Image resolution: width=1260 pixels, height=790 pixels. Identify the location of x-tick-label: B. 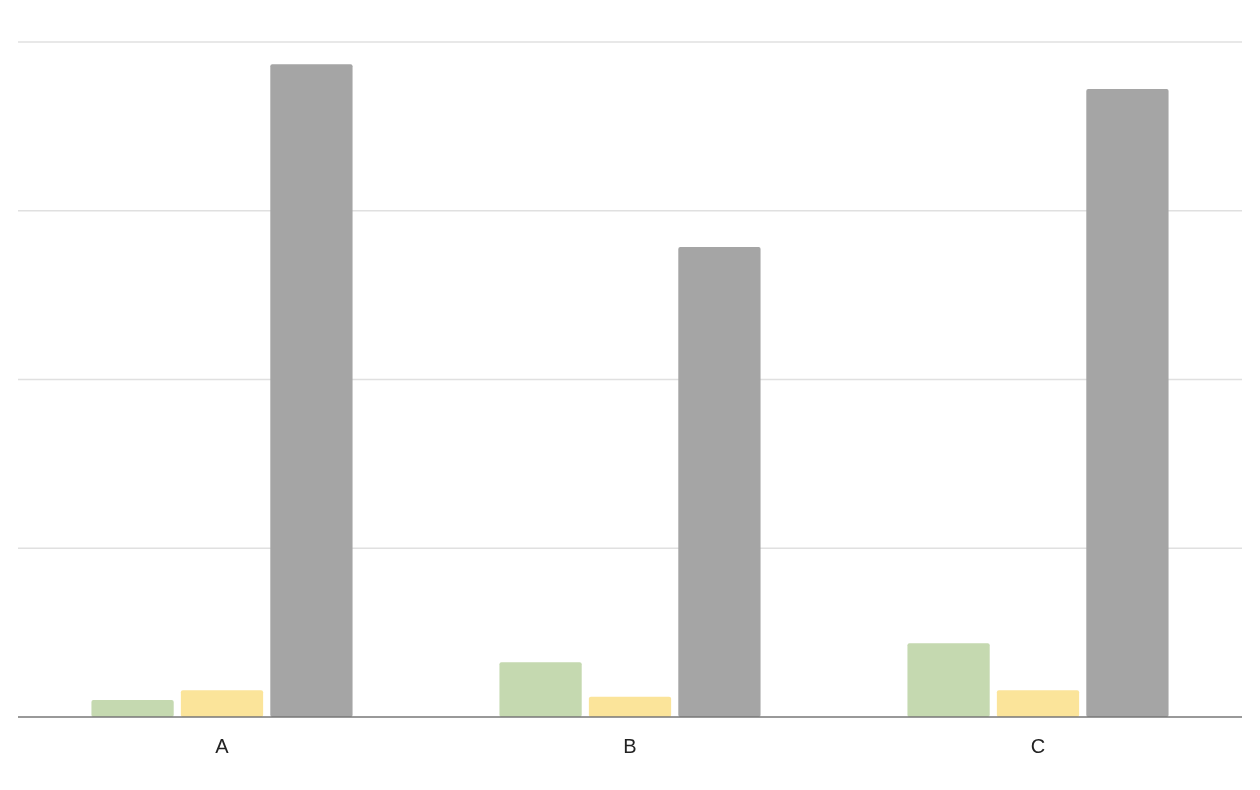
(630, 746).